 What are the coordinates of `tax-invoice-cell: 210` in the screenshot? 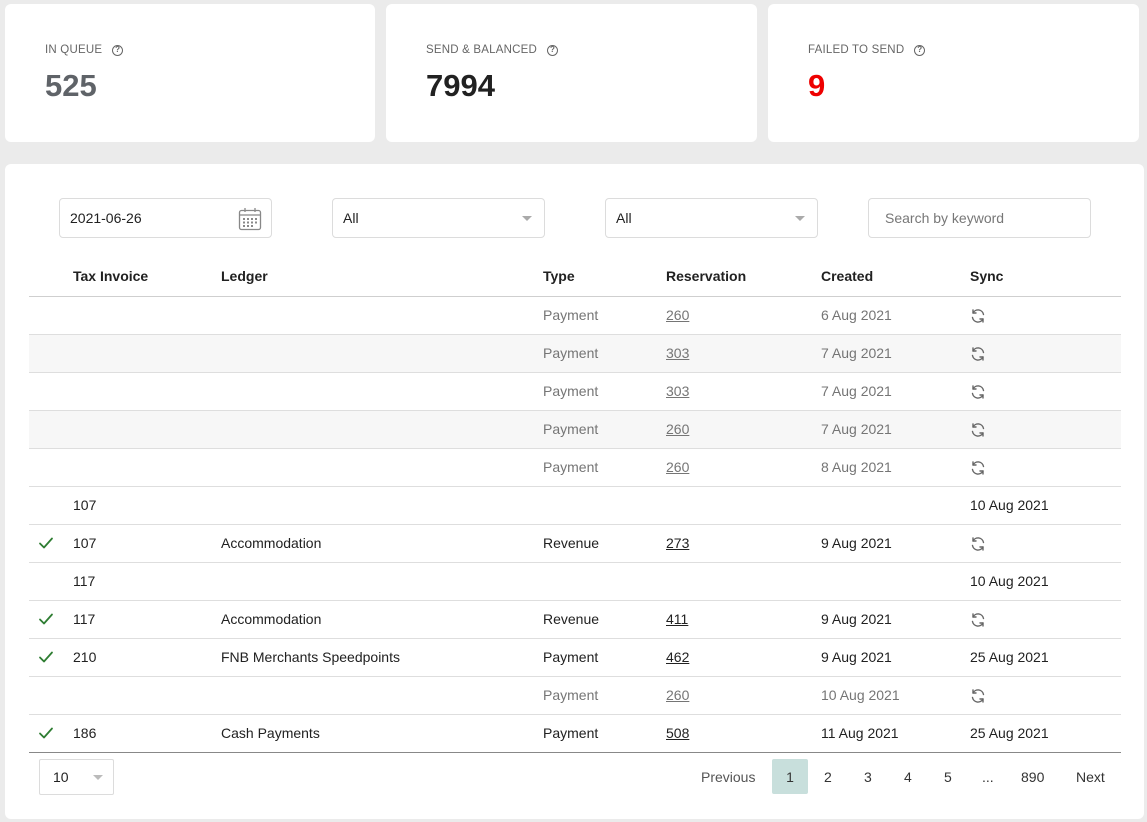 It's located at (85, 657).